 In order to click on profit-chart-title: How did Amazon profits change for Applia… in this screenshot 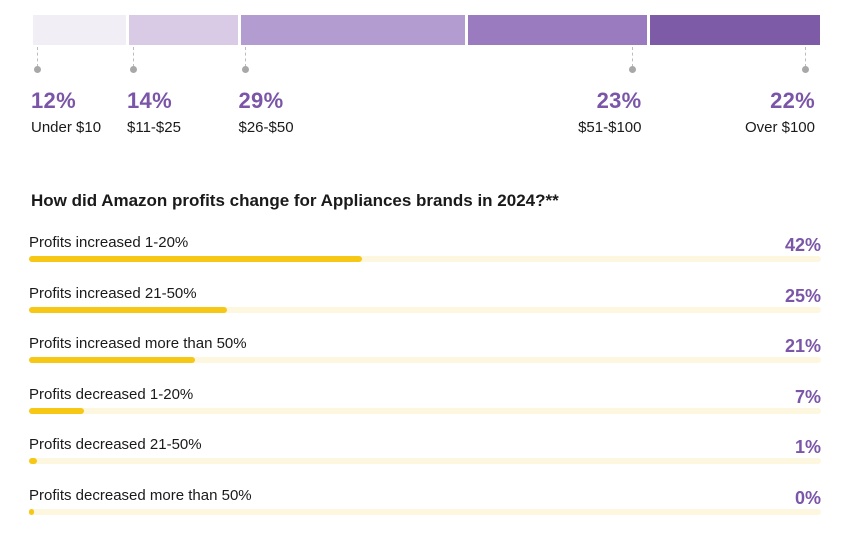, I will do `click(295, 200)`.